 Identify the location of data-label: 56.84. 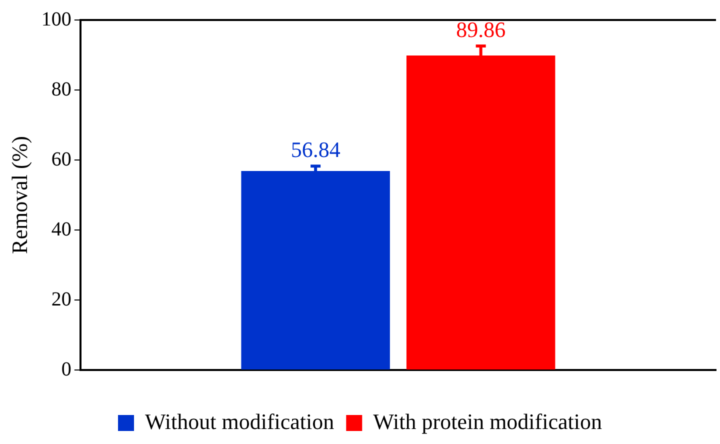
(315, 149).